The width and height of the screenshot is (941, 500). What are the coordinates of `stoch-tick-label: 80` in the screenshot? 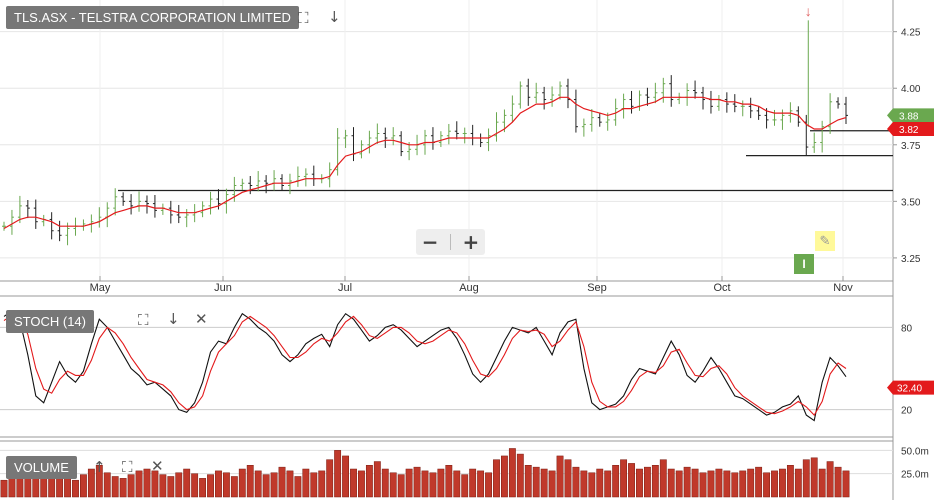 It's located at (907, 328).